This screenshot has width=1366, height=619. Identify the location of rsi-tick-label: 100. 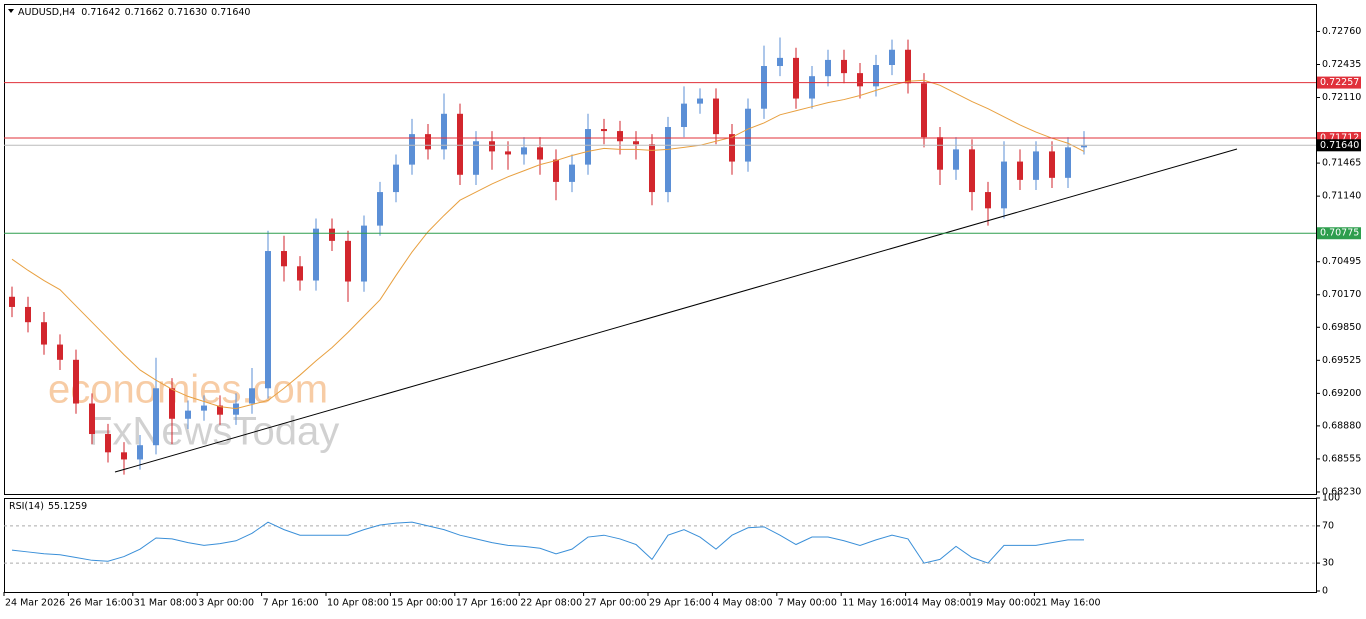
(1331, 498).